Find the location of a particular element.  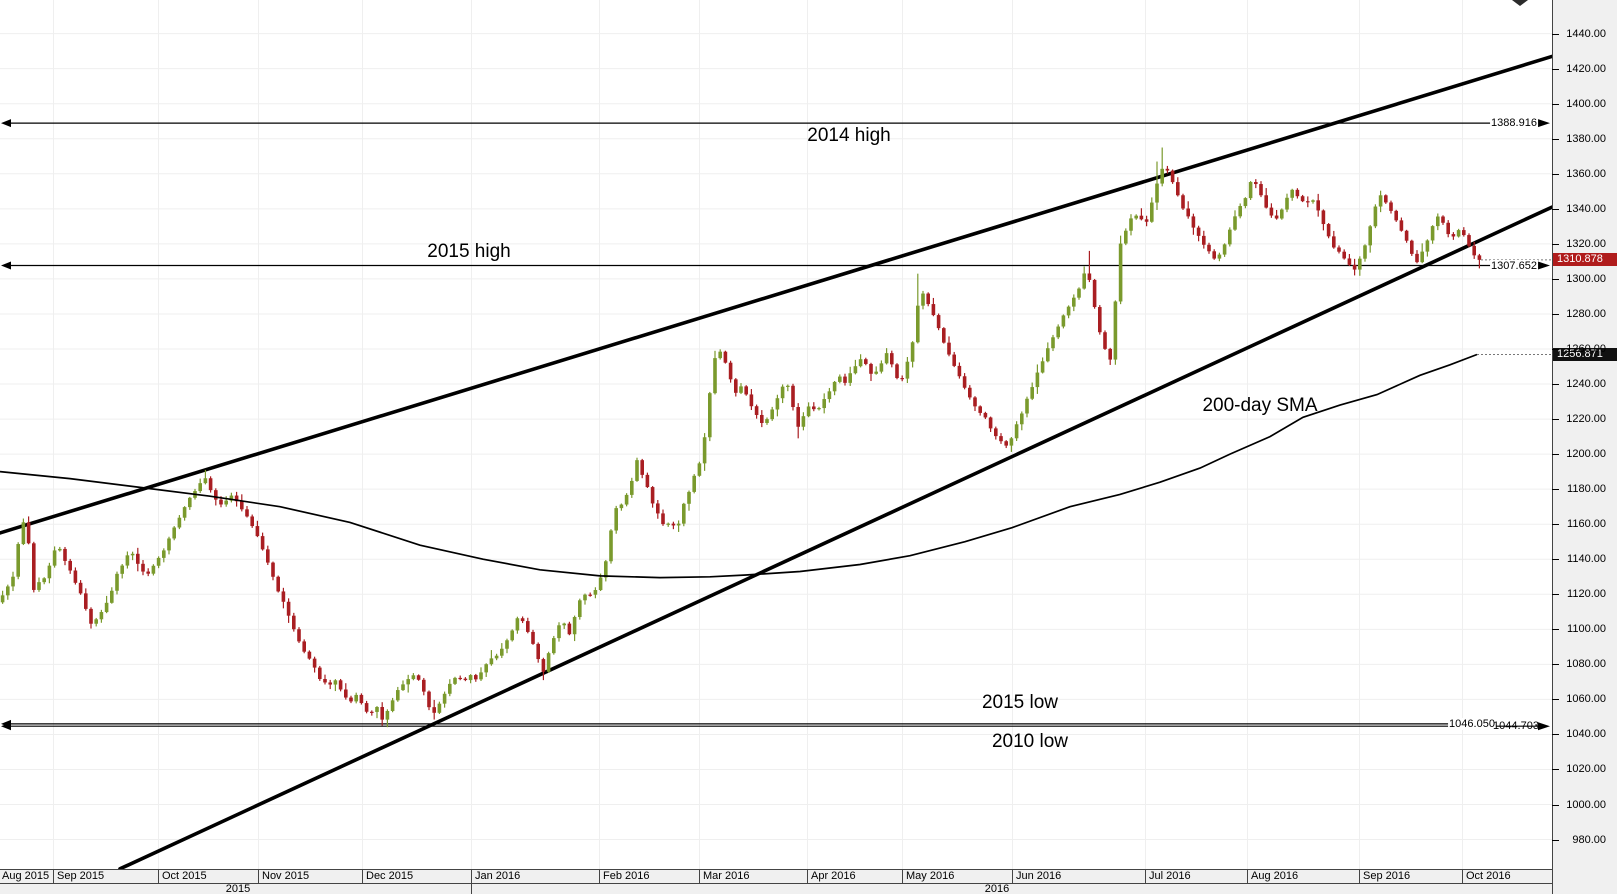

price-axis is located at coordinates (1584, 447).